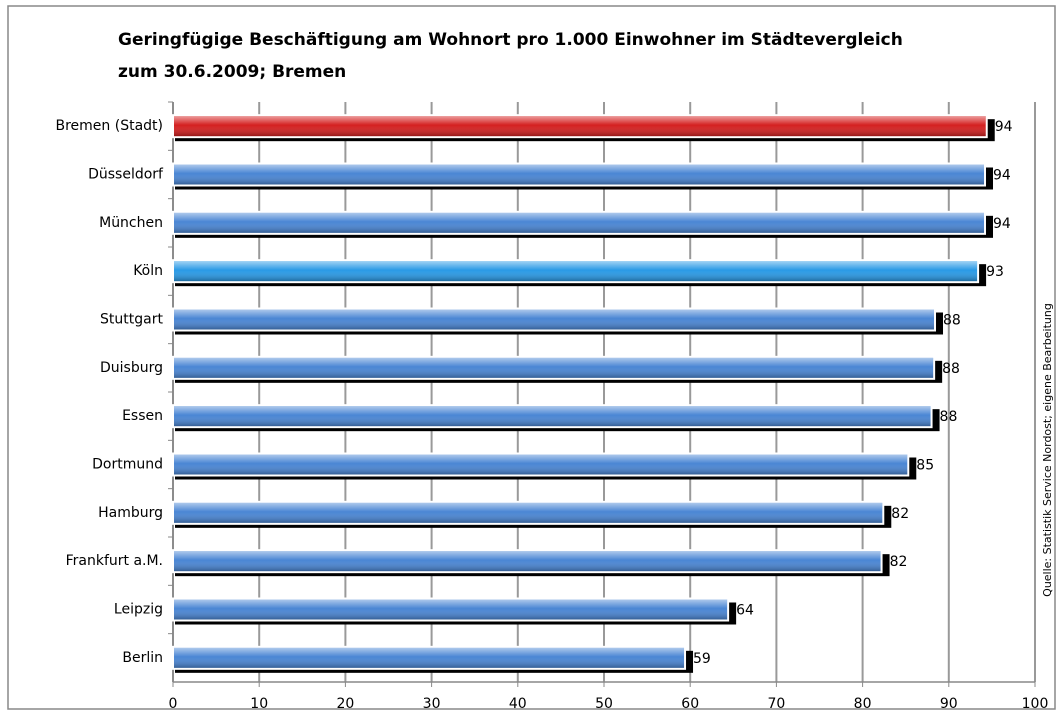 The width and height of the screenshot is (1064, 719). What do you see at coordinates (142, 658) in the screenshot?
I see `y-tick-label: Berlin` at bounding box center [142, 658].